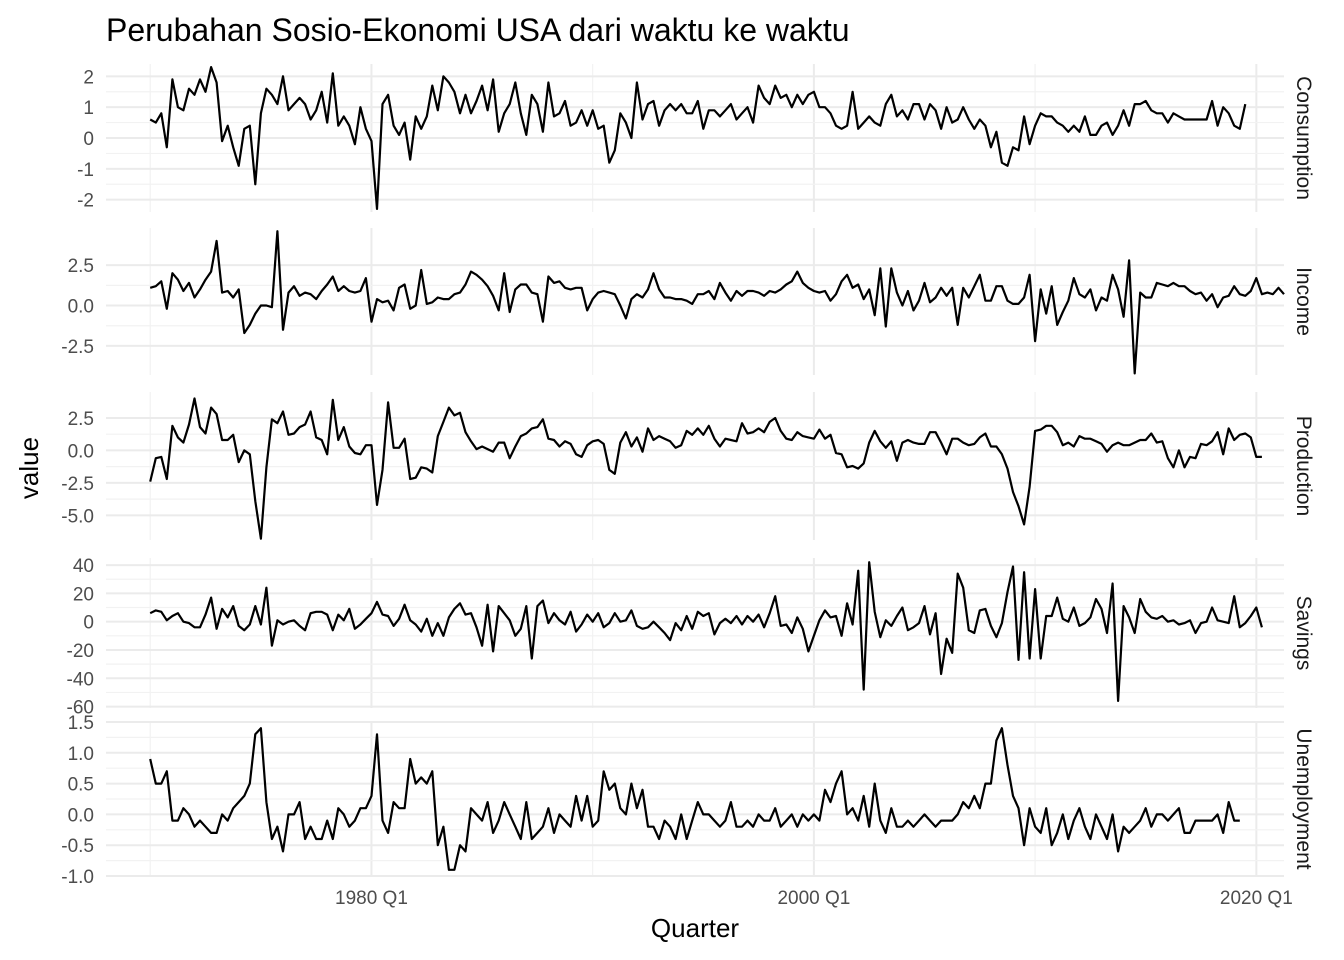 Image resolution: width=1344 pixels, height=960 pixels. What do you see at coordinates (80, 679) in the screenshot?
I see `y-tick-label: -40` at bounding box center [80, 679].